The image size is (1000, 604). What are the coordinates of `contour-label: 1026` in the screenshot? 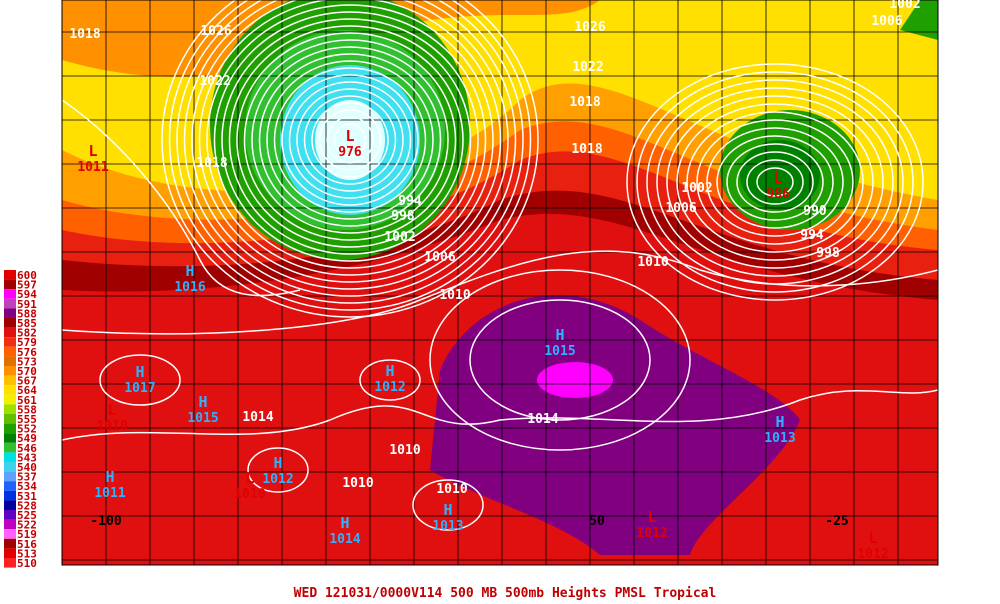 It's located at (215, 31).